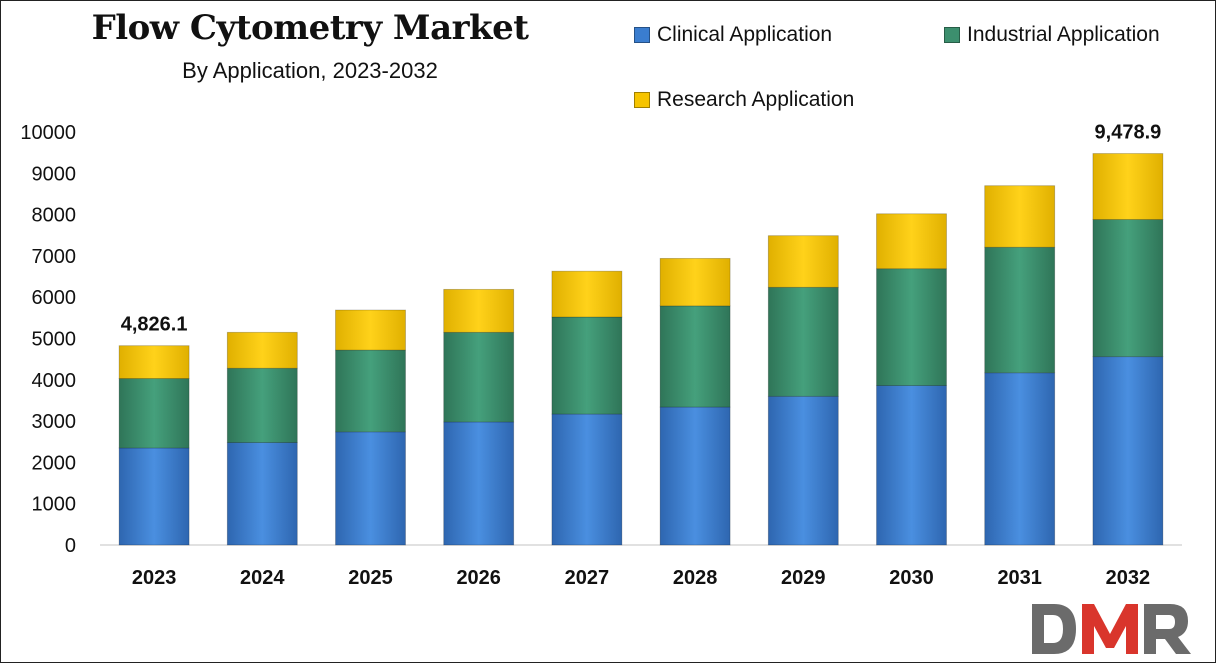 The height and width of the screenshot is (663, 1216). Describe the element at coordinates (1063, 34) in the screenshot. I see `legend-label-industrial: Industrial Application` at that location.